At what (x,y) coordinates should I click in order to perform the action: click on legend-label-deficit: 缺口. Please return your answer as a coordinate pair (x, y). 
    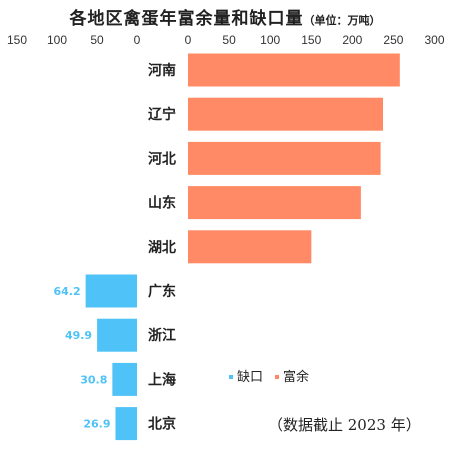
    Looking at the image, I should click on (250, 377).